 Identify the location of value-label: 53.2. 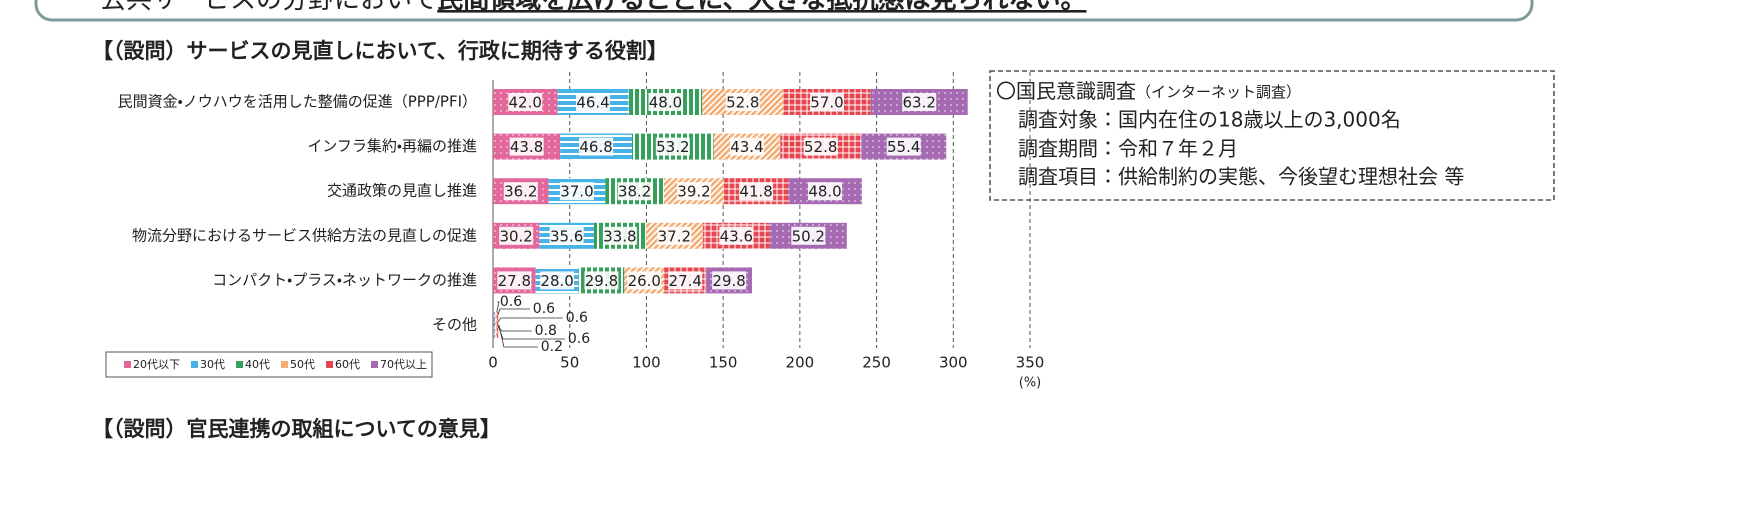
(672, 147).